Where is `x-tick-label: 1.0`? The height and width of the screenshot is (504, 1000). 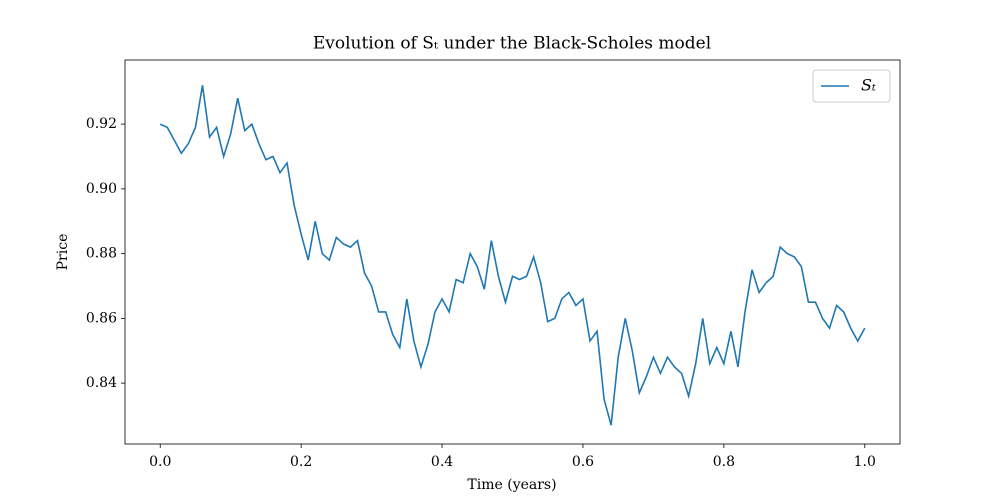 x-tick-label: 1.0 is located at coordinates (865, 462).